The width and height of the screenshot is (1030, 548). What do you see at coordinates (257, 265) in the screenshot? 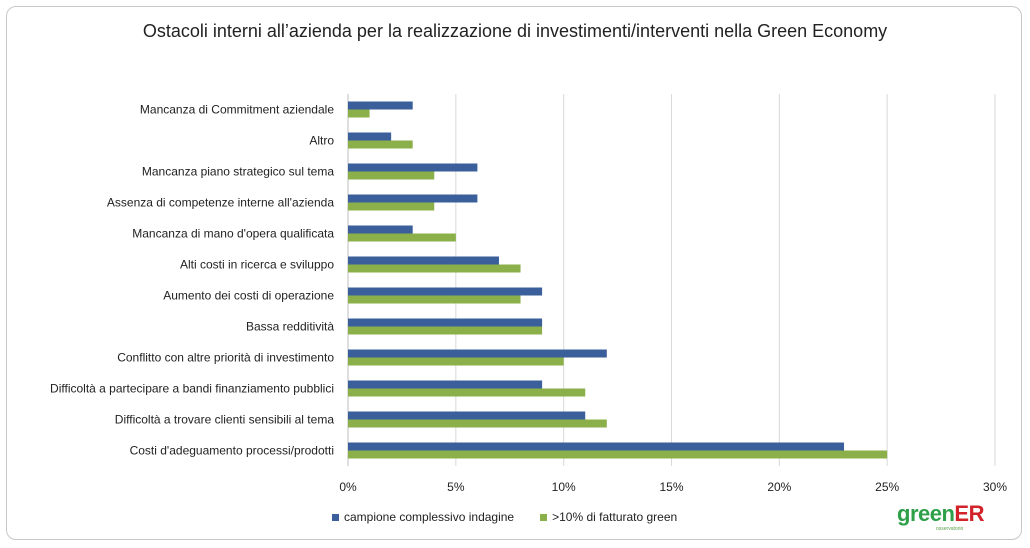
I see `category-label: Alti costi in ricerca e sviluppo` at bounding box center [257, 265].